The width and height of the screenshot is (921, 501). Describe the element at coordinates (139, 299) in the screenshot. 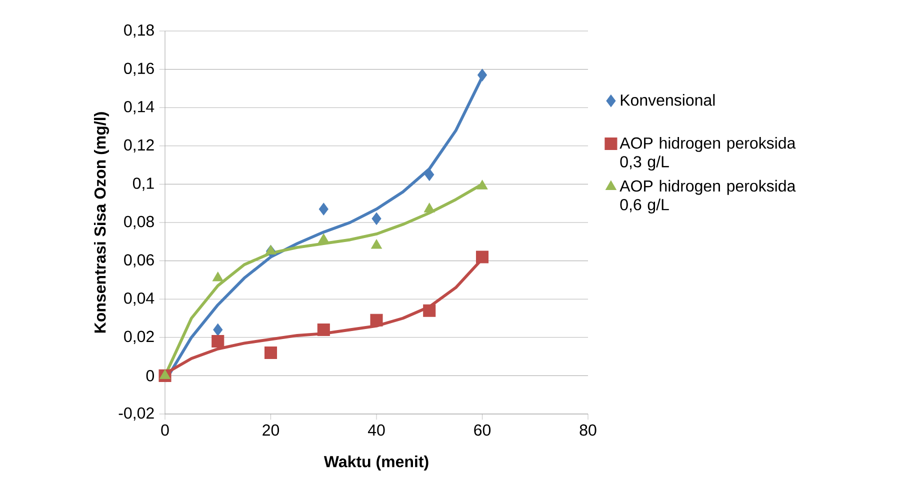

I see `y-tick-label: 0,04` at that location.